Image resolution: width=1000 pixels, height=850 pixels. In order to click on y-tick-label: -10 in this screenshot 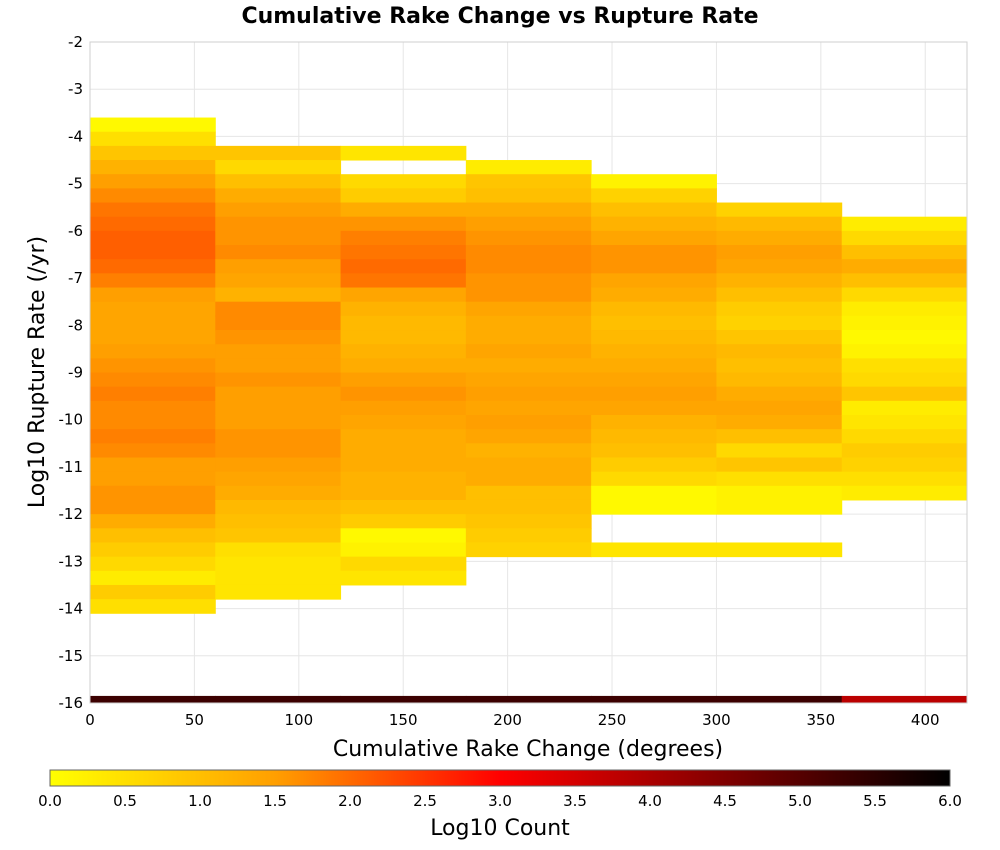, I will do `click(71, 420)`.